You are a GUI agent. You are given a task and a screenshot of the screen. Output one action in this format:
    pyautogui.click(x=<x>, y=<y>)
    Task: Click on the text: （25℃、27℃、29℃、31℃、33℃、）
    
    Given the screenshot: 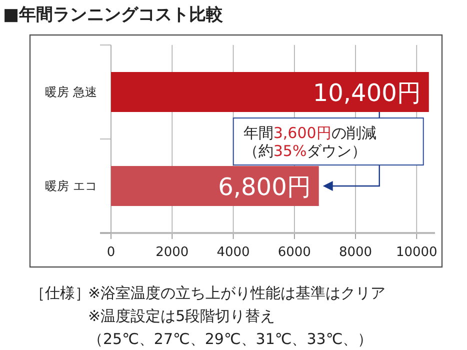 What is the action you would take?
    pyautogui.click(x=230, y=339)
    